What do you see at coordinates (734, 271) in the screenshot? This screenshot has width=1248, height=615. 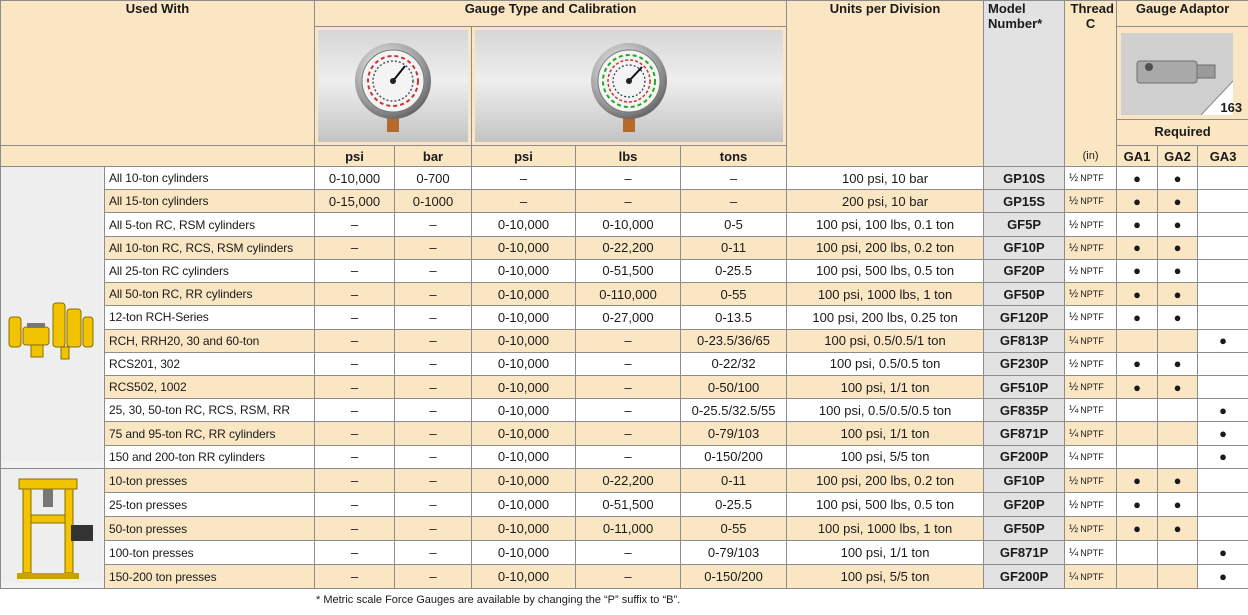 I see `tons-range-cell: 0-25.5` at bounding box center [734, 271].